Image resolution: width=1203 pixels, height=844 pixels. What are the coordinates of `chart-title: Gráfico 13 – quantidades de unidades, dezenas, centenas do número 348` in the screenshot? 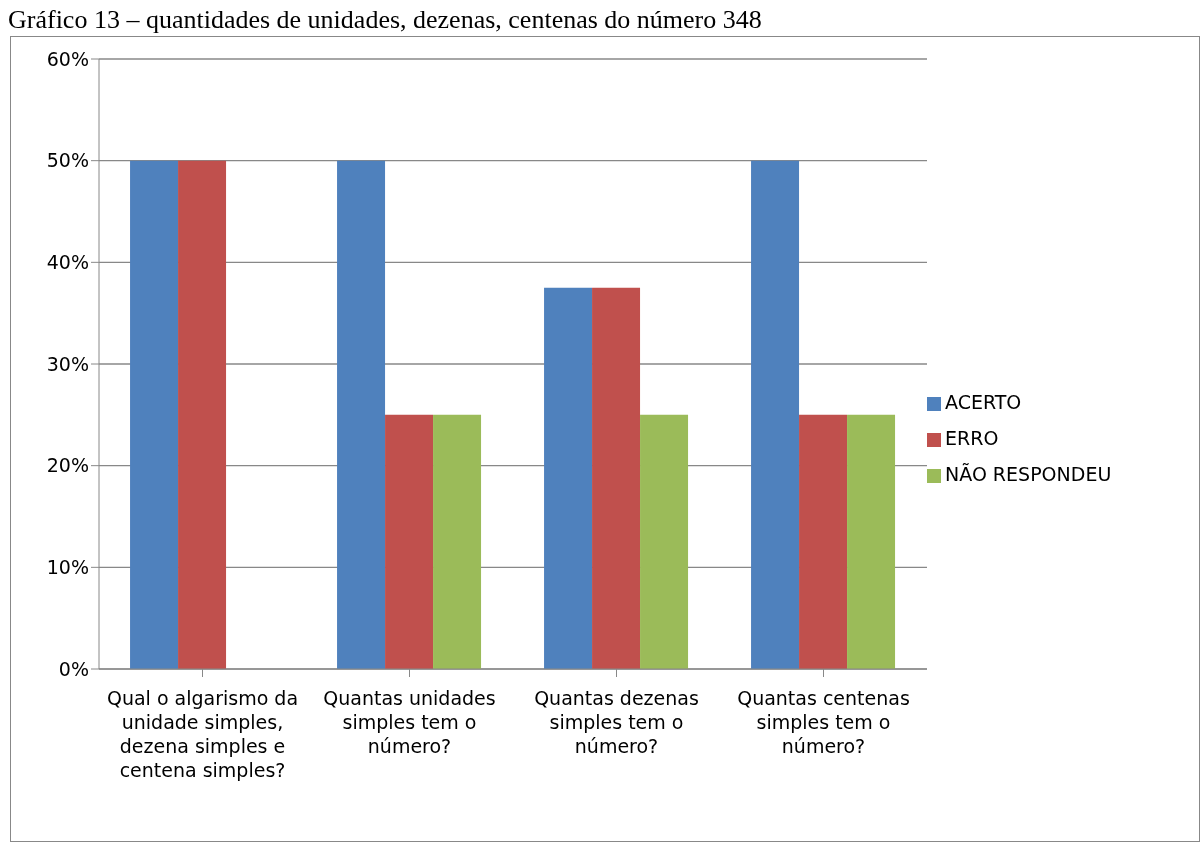 It's located at (385, 19).